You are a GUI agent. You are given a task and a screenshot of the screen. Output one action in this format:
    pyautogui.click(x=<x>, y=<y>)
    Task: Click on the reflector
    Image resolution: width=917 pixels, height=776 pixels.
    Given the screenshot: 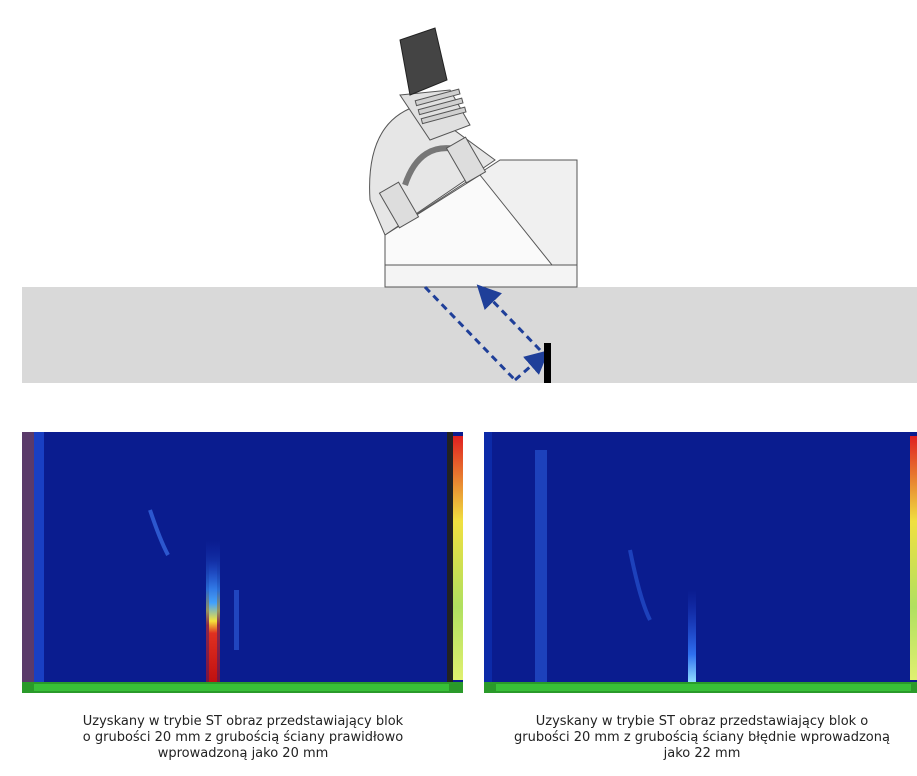 What is the action you would take?
    pyautogui.click(x=547, y=363)
    